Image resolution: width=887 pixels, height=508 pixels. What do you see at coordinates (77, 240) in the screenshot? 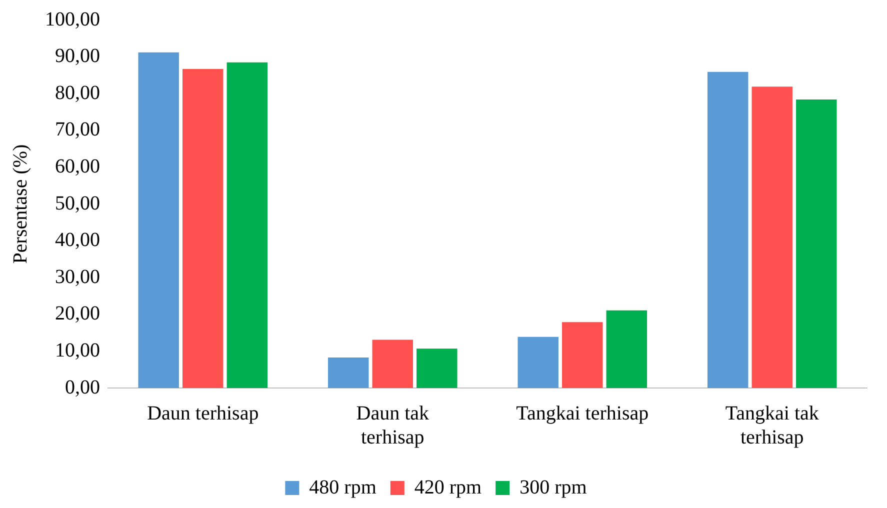
I see `y-tick-label: 40,00` at bounding box center [77, 240].